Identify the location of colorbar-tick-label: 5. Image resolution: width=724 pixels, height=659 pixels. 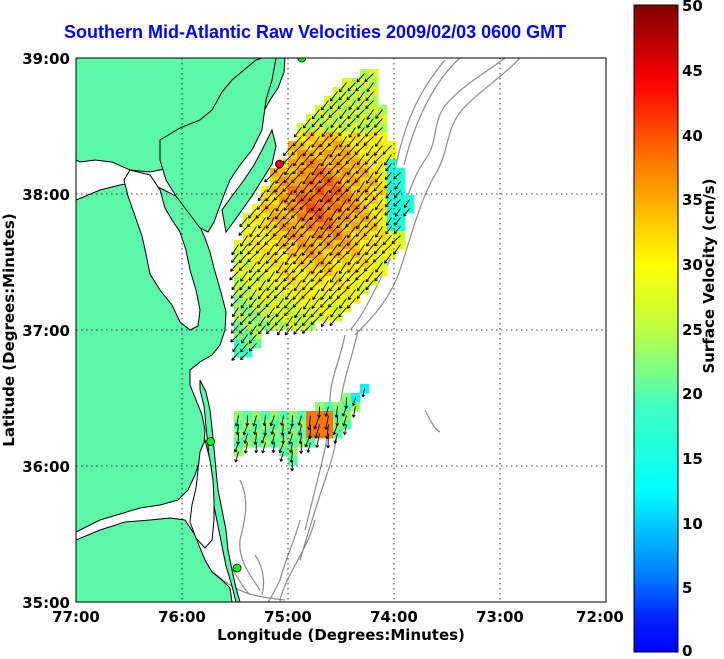
(687, 588).